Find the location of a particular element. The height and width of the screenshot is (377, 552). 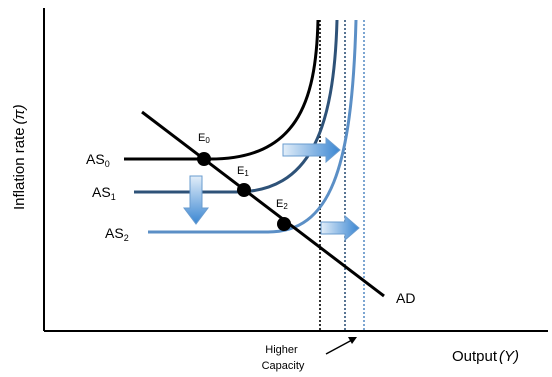

e0-label: E0 is located at coordinates (204, 138).